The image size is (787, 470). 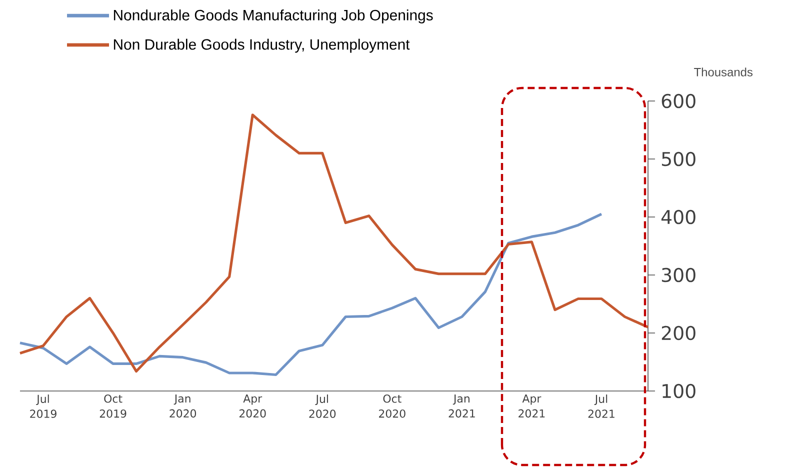 What do you see at coordinates (531, 406) in the screenshot?
I see `x-tick-label: Apr 2021` at bounding box center [531, 406].